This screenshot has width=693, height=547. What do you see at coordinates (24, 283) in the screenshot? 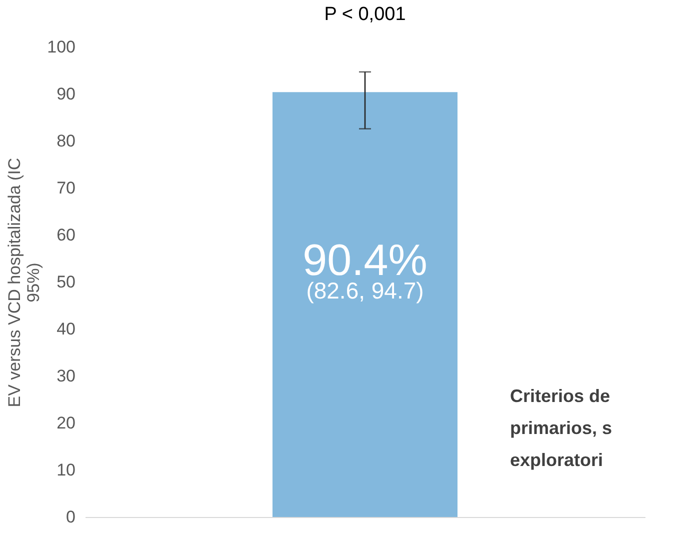
I see `y-axis-title: EV versus VCD hospitalizada (IC 95%)` at bounding box center [24, 283].